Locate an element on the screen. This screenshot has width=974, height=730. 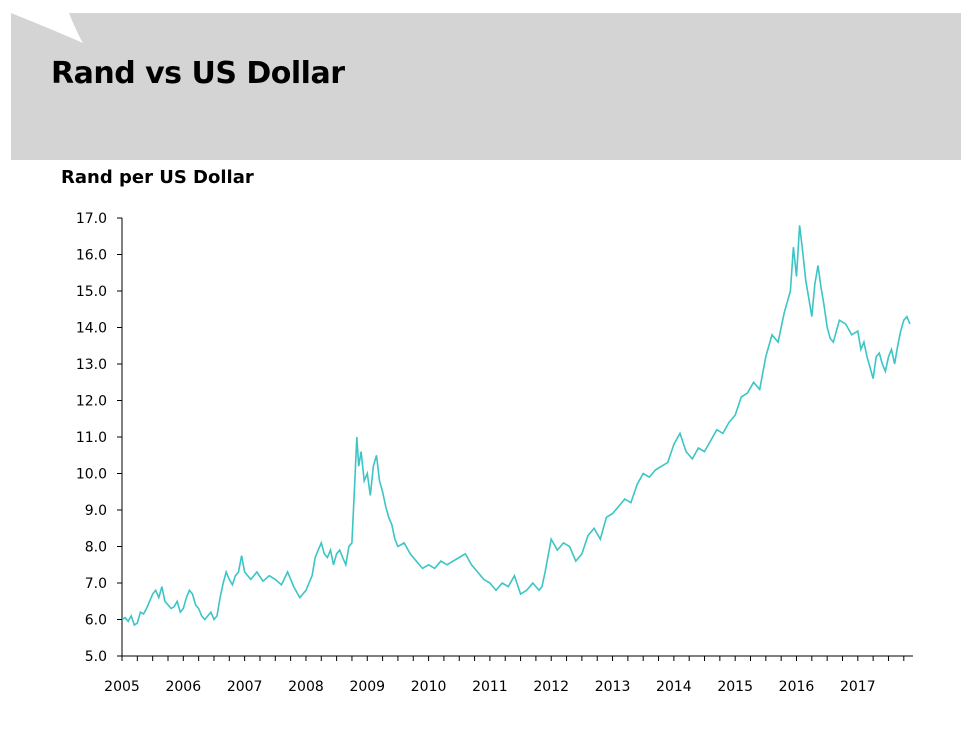
y-tick-label: 6.0 is located at coordinates (96, 621).